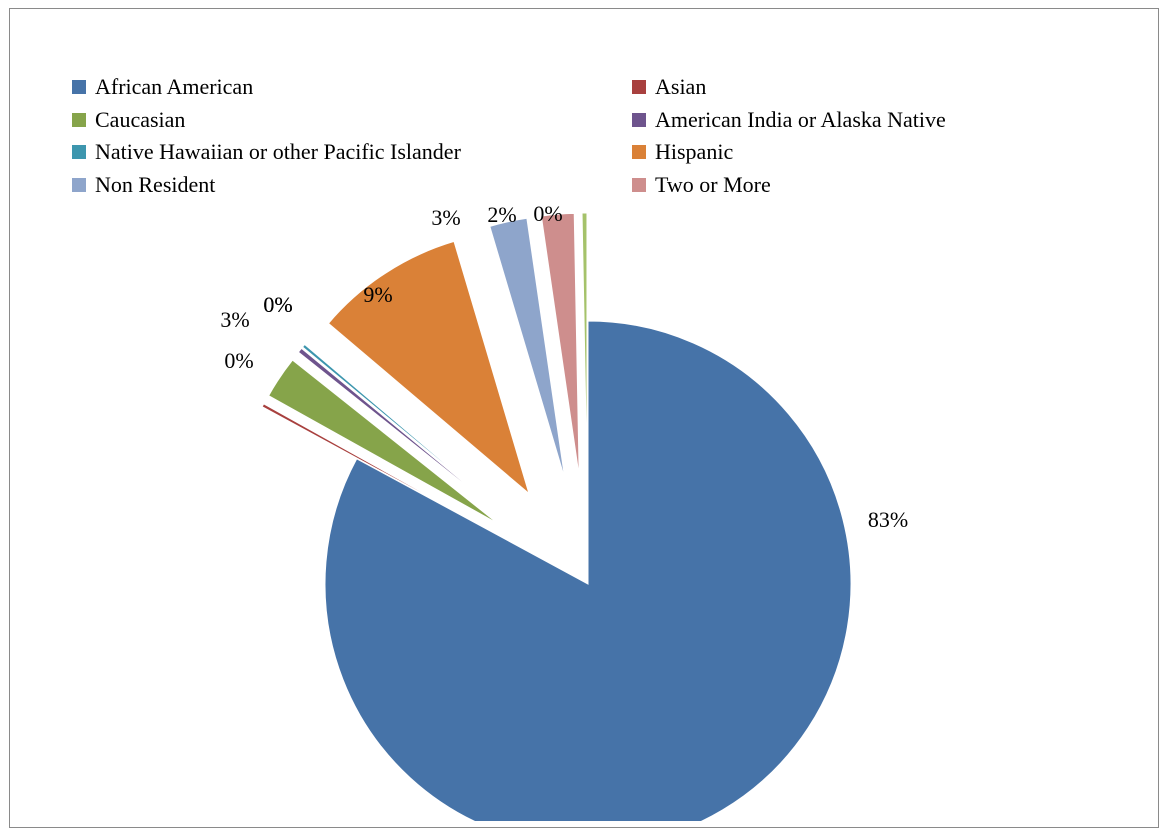 The width and height of the screenshot is (1170, 828). Describe the element at coordinates (852, 185) in the screenshot. I see `legend-item: Two or More` at that location.